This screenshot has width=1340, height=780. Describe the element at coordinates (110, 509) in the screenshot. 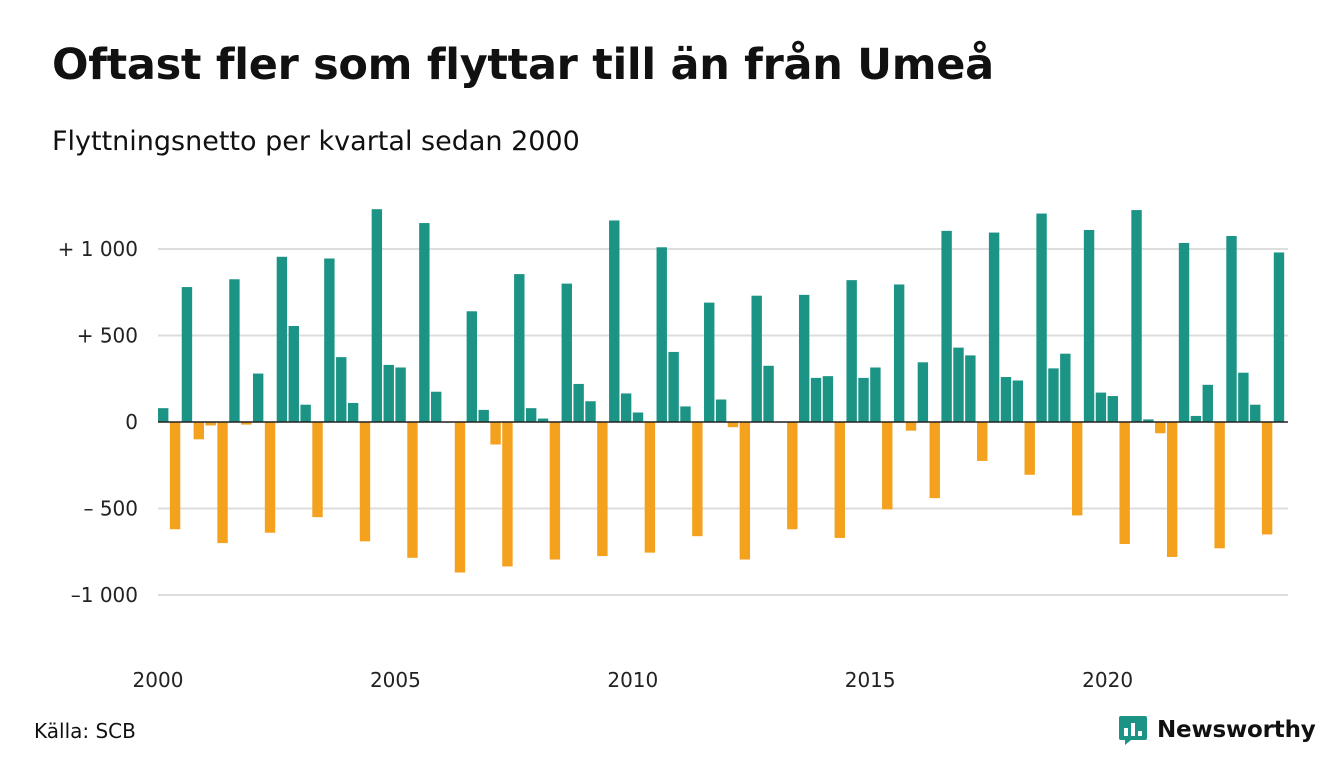

I see `y-tick-label: – 500` at that location.